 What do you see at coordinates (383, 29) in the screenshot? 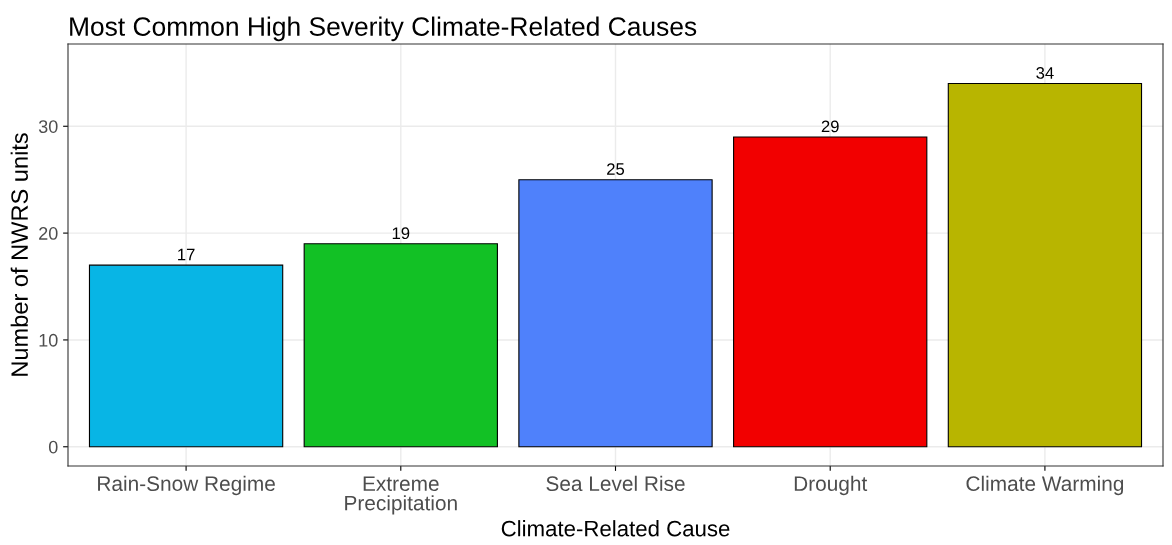
I see `chart-title: Most Common High Severity Climate-Related Causes` at bounding box center [383, 29].